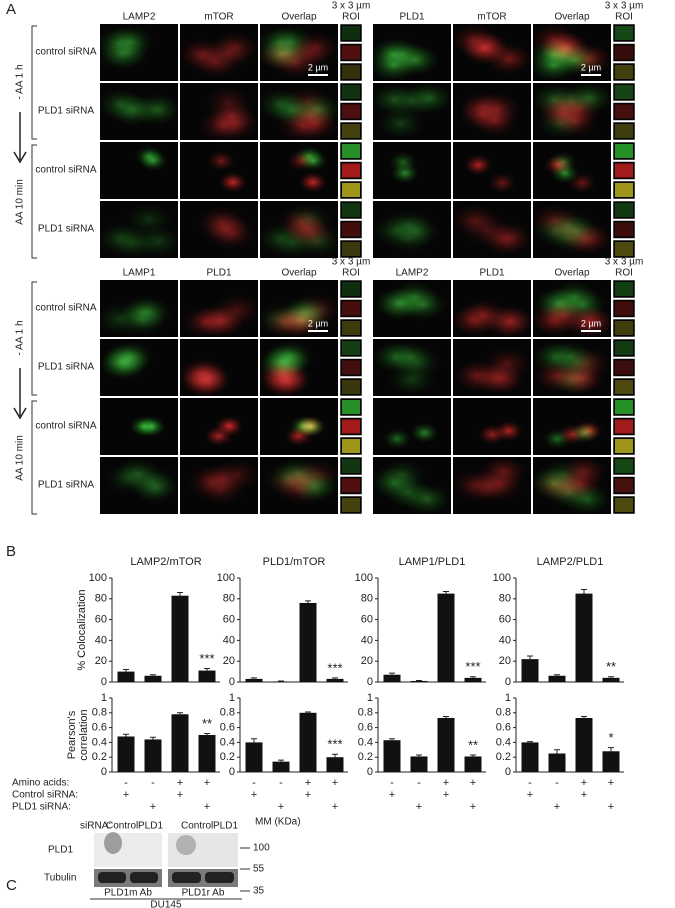 The image size is (675, 908). I want to click on column-header: PLD1, so click(491, 273).